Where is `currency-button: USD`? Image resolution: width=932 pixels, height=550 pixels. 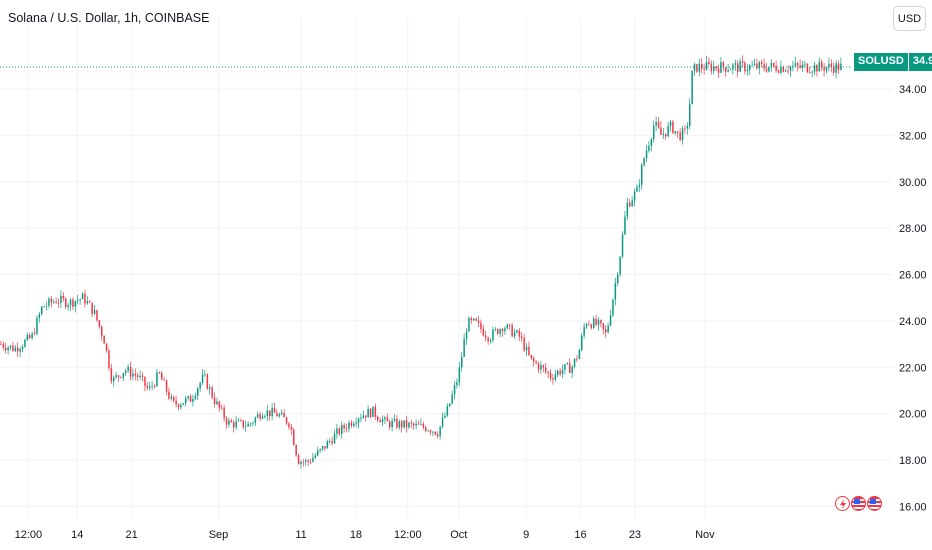
currency-button: USD is located at coordinates (909, 18).